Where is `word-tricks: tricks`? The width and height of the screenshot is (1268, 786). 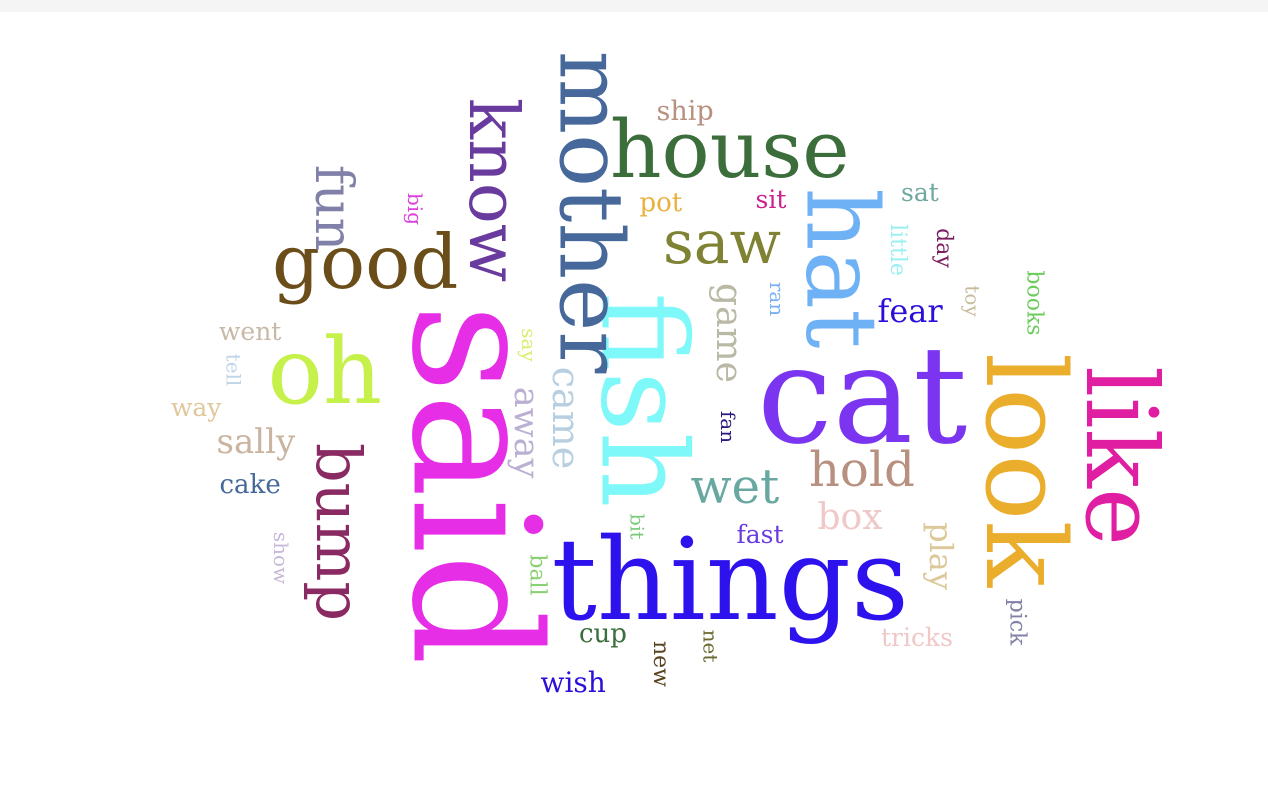
word-tricks: tricks is located at coordinates (917, 637).